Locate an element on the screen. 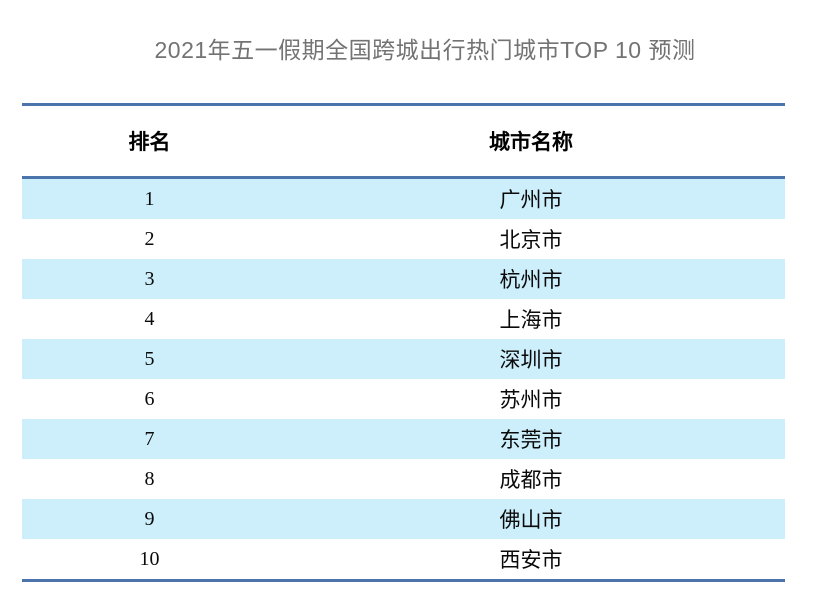  rank-cell: 10 is located at coordinates (149, 558).